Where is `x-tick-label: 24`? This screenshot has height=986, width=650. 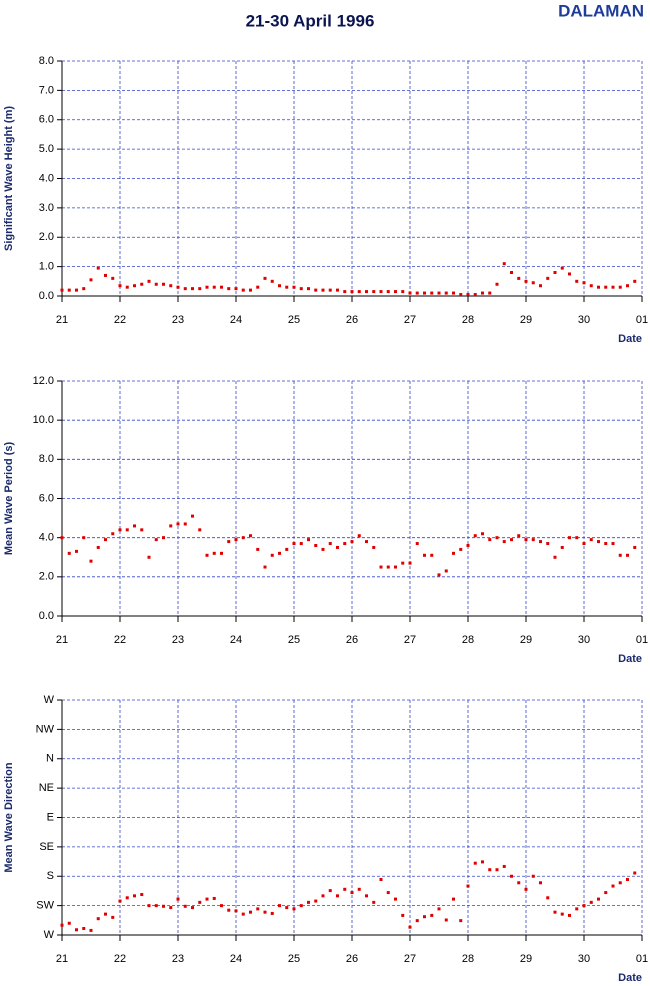 x-tick-label: 24 is located at coordinates (236, 959).